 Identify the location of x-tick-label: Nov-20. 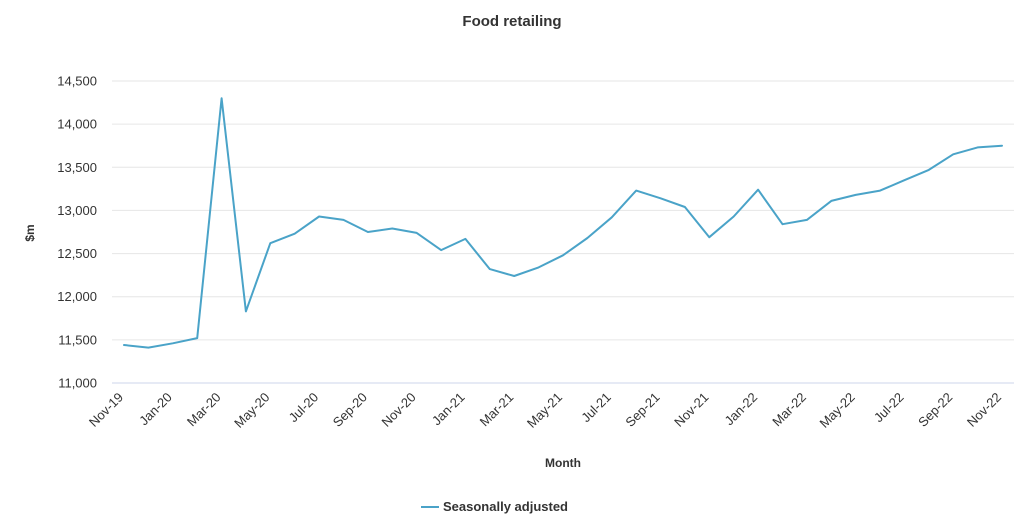
(399, 410).